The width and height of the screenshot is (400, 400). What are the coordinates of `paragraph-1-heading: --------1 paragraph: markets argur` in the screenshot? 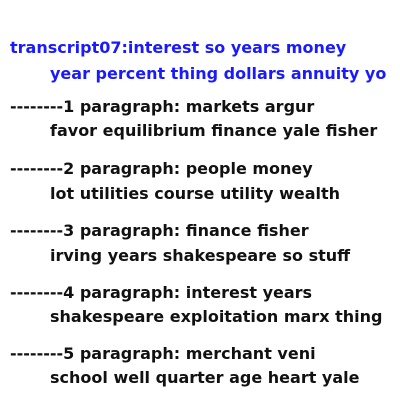 It's located at (162, 106).